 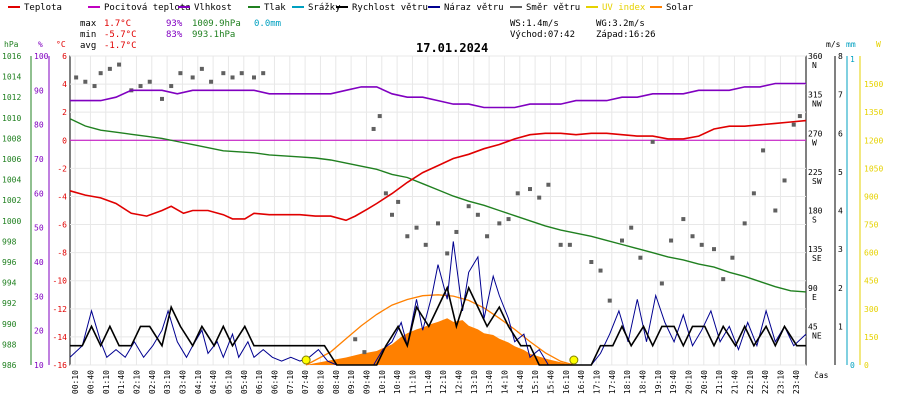 I want to click on c-tick-label: -6, so click(x=62, y=225).